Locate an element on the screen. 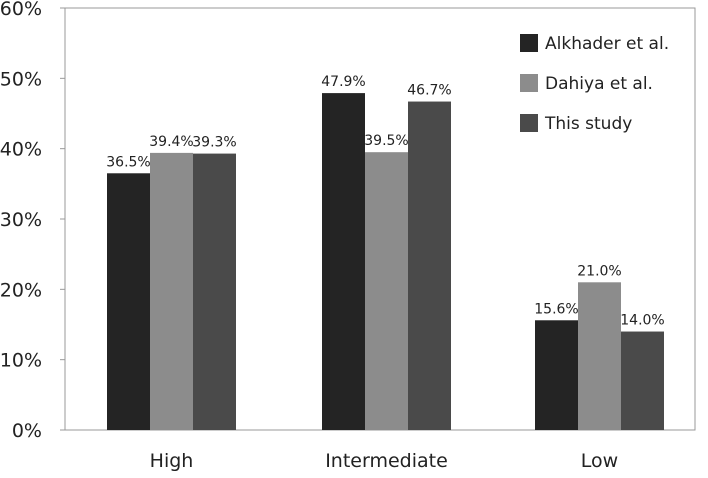 The width and height of the screenshot is (708, 478). x-category-label: Intermediate is located at coordinates (386, 461).